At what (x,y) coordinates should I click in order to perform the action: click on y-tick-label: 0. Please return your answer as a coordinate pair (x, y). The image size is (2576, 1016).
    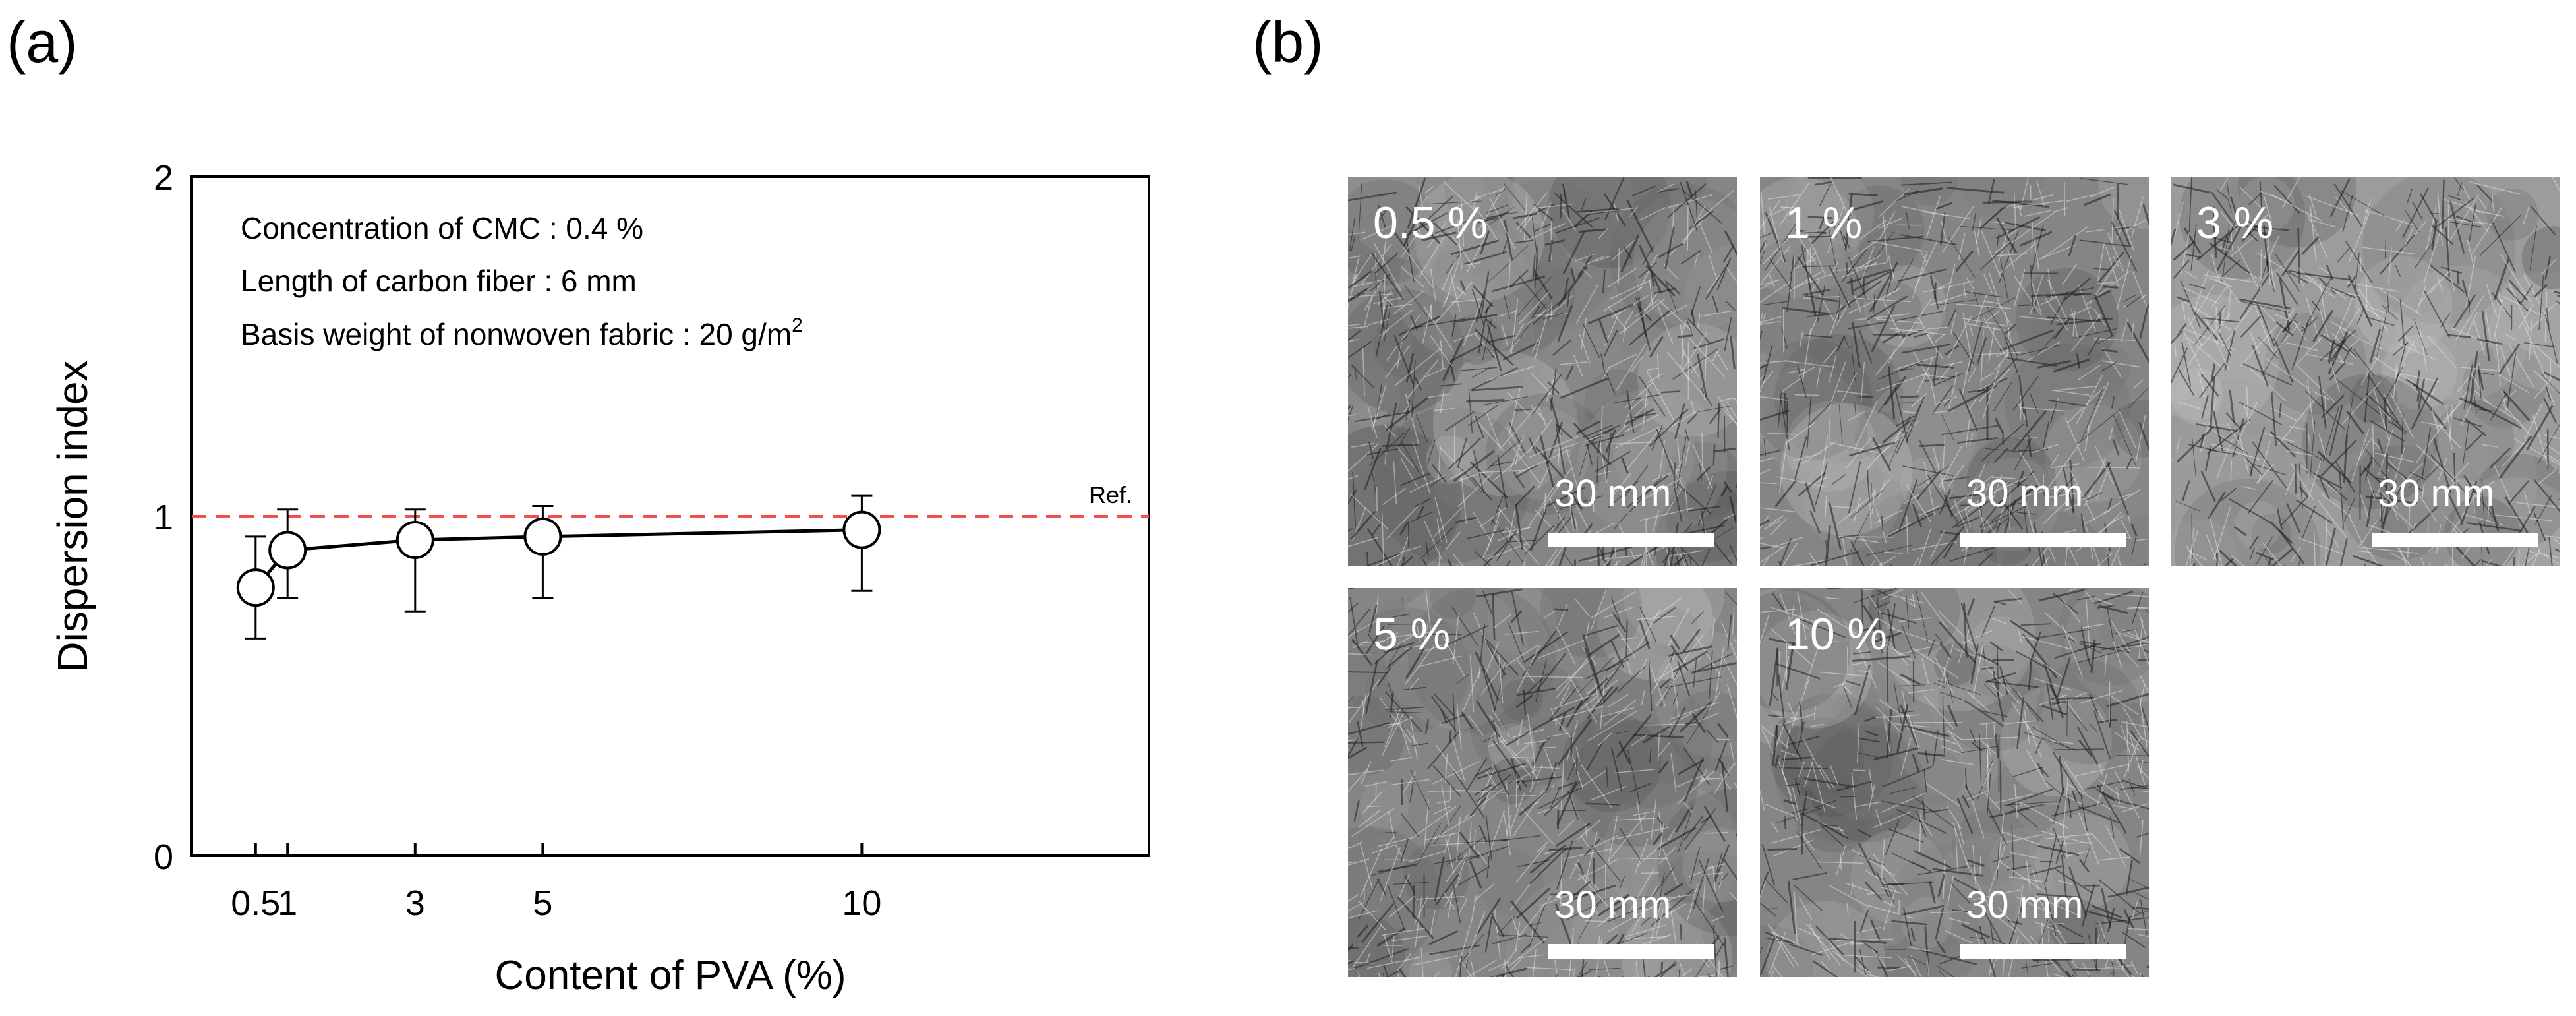
    Looking at the image, I should click on (164, 857).